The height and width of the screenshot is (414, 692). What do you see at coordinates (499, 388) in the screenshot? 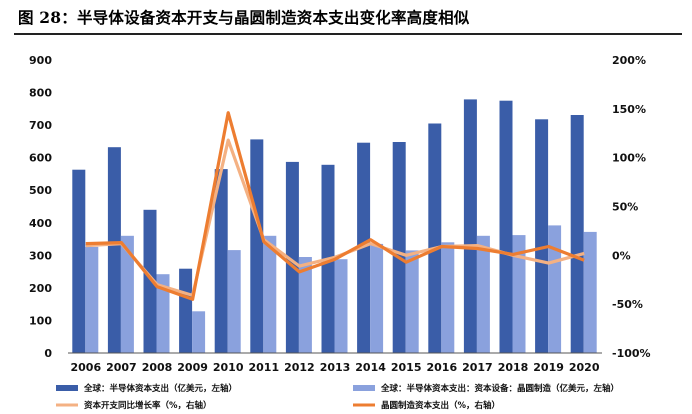
I see `legend-label-1: 全球：半导体资本支出：资本设备：晶圆制造（亿美元，左轴）` at bounding box center [499, 388].